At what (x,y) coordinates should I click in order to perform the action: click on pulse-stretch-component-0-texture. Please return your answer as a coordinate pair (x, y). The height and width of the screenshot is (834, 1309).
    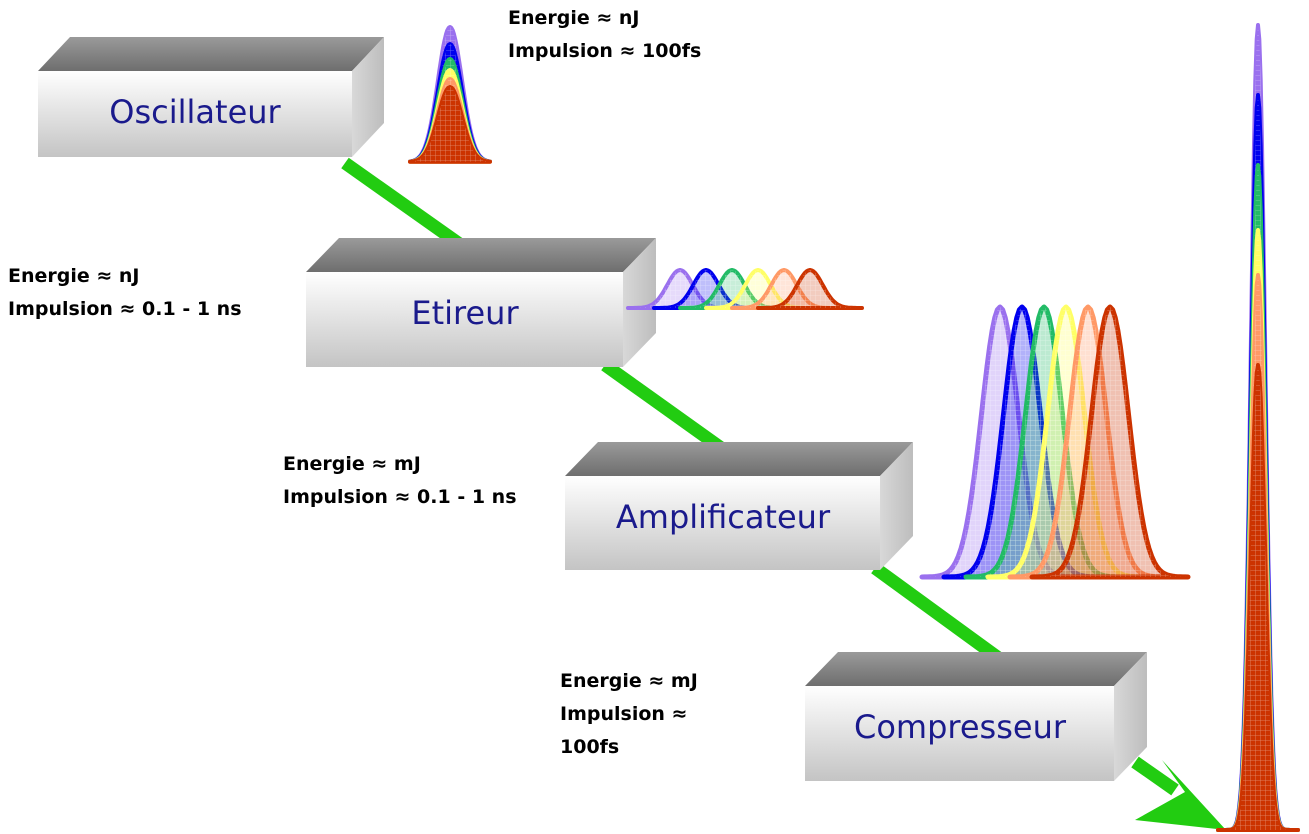
    Looking at the image, I should click on (680, 289).